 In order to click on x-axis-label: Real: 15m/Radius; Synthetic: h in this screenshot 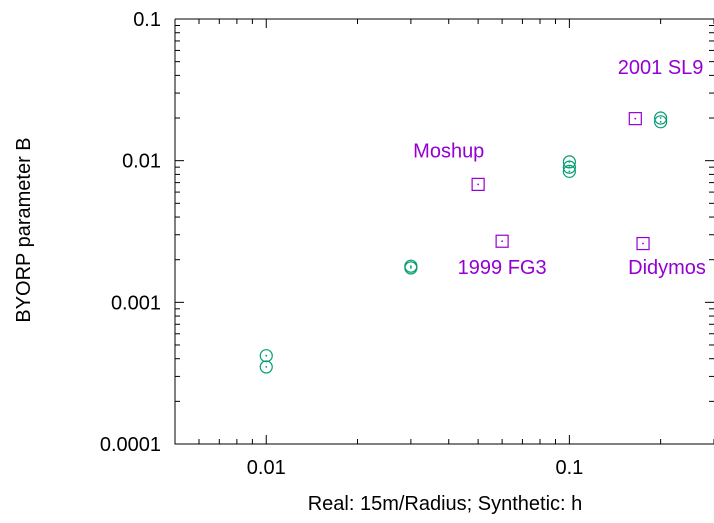, I will do `click(445, 504)`.